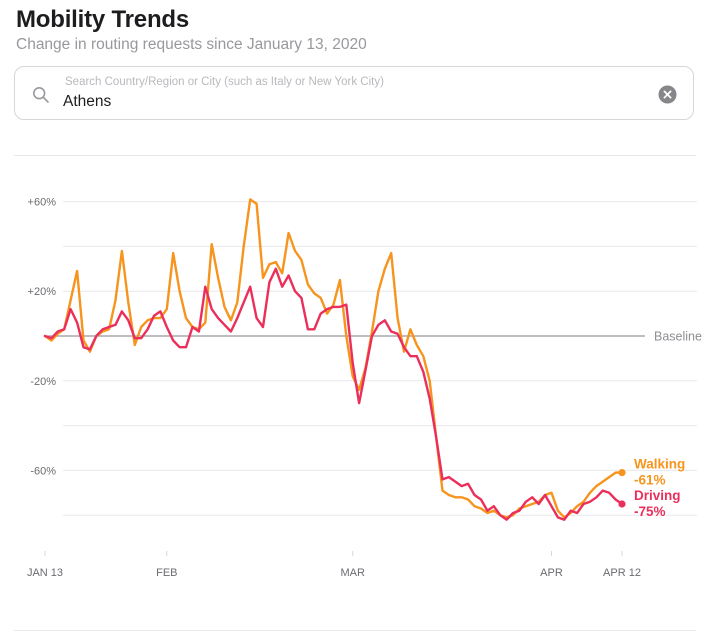 This screenshot has width=710, height=637. I want to click on baseline-label: Baseline, so click(678, 337).